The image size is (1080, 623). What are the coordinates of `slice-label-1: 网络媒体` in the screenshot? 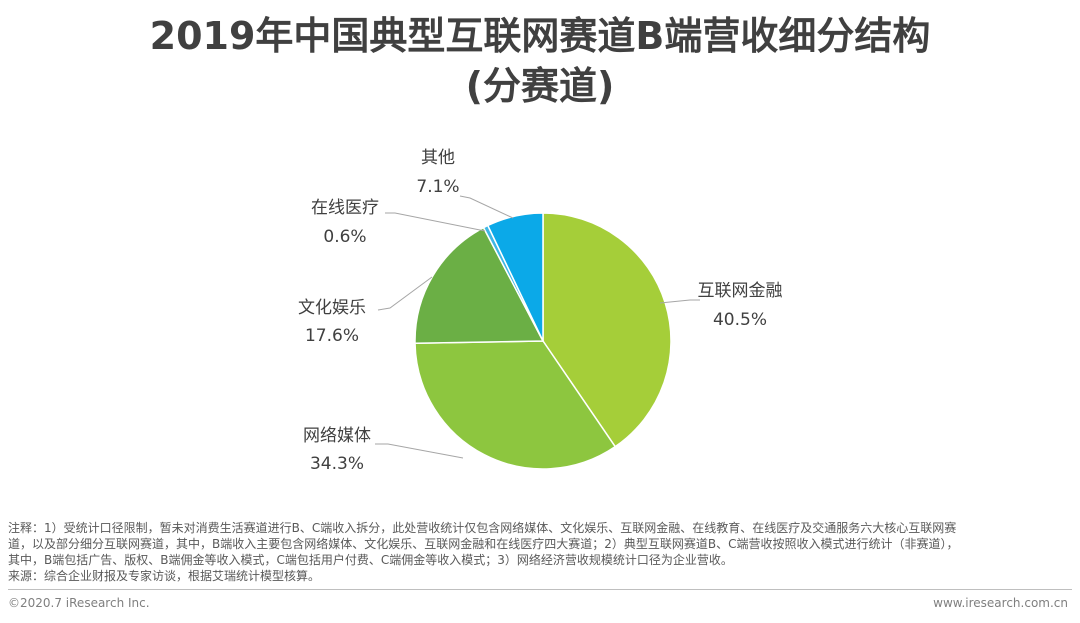 It's located at (337, 436).